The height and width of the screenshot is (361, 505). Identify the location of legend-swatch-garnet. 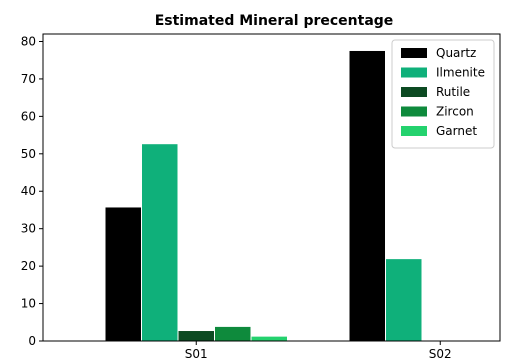
(414, 131).